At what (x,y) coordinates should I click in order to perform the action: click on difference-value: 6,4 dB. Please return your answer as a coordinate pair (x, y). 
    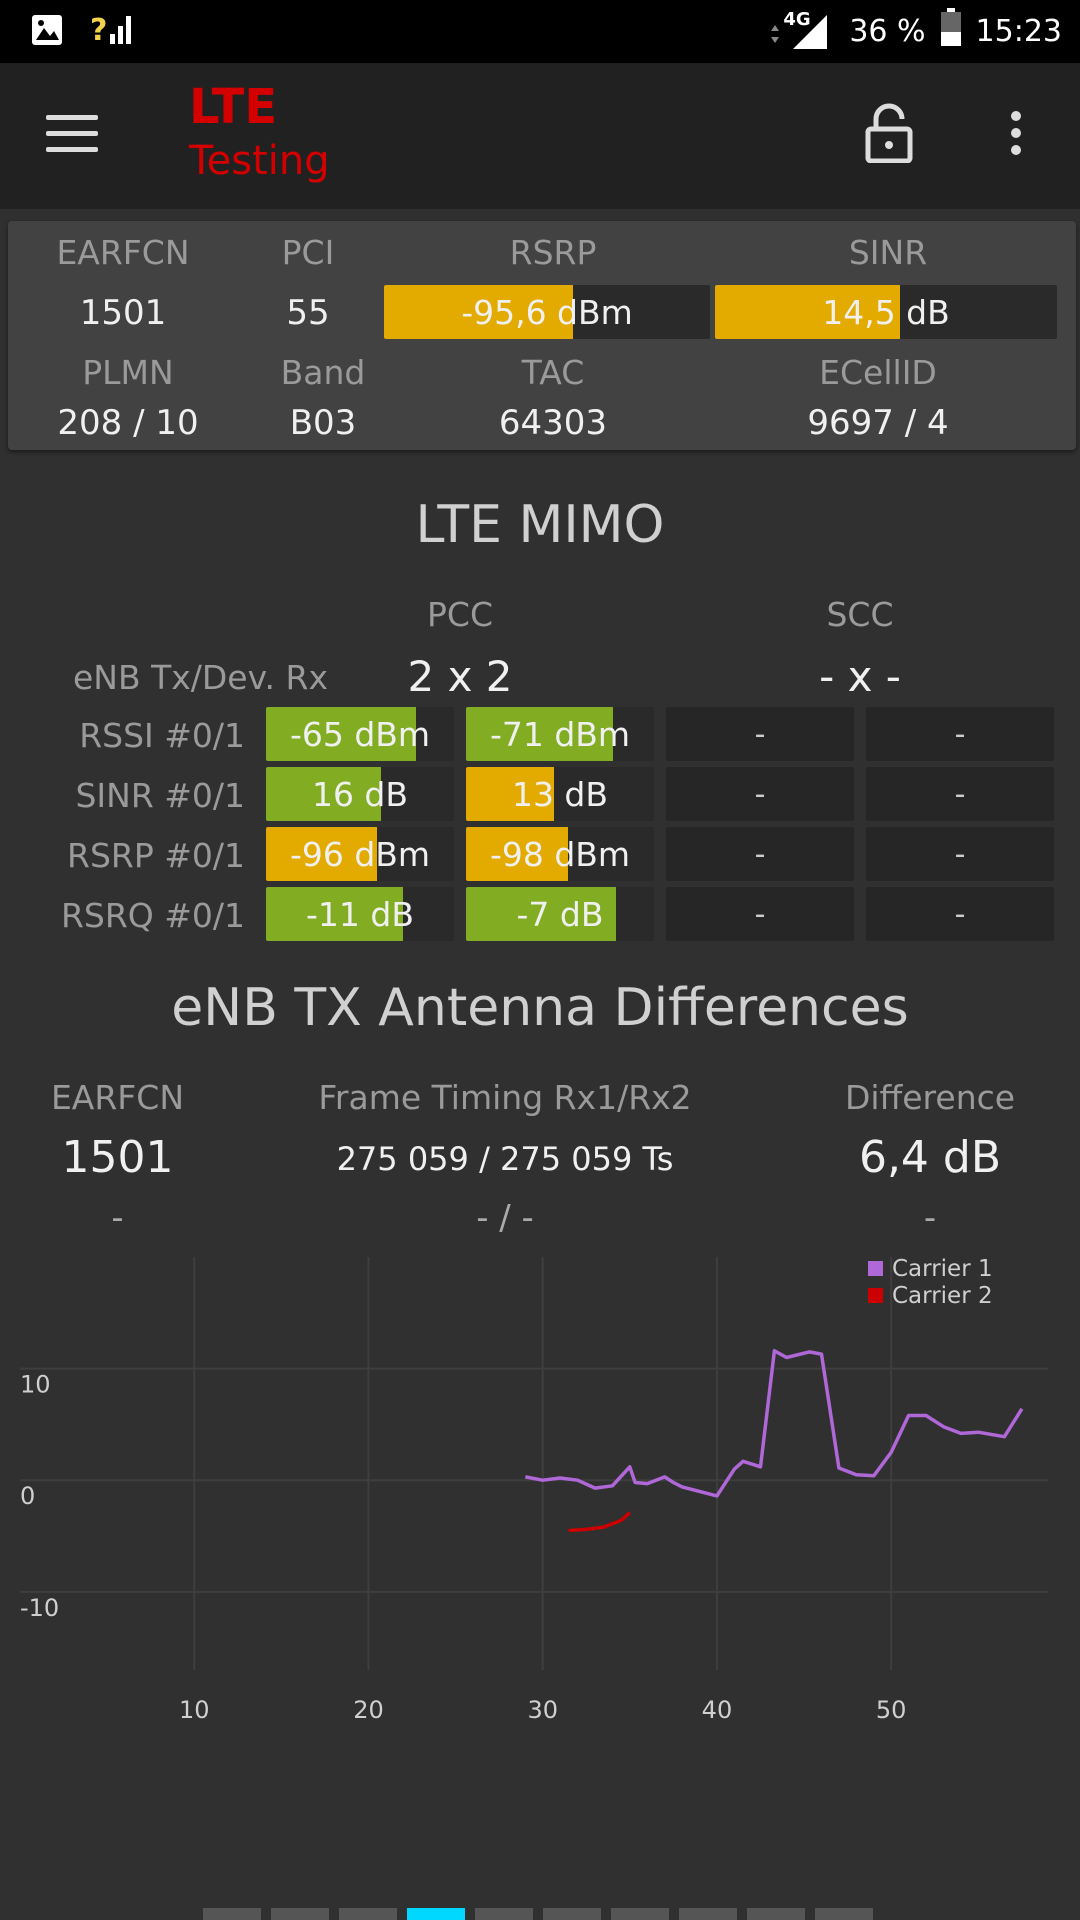
    Looking at the image, I should click on (930, 1157).